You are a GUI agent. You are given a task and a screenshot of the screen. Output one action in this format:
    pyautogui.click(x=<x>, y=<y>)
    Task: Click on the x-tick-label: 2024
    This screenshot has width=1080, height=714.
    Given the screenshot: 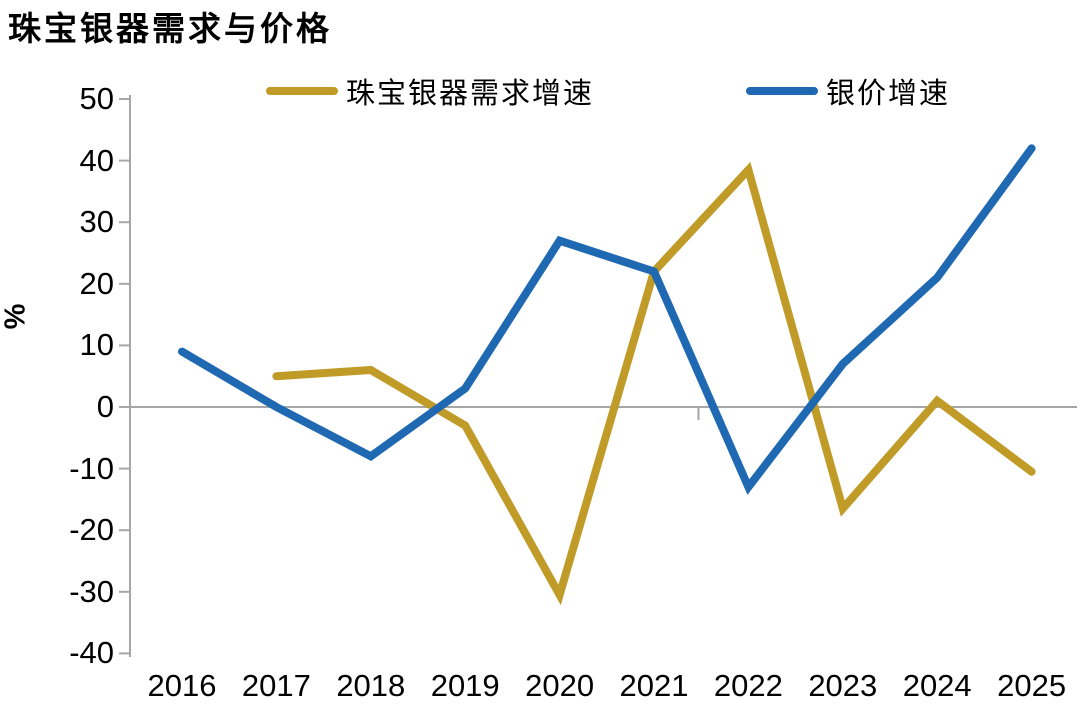 What is the action you would take?
    pyautogui.click(x=937, y=685)
    